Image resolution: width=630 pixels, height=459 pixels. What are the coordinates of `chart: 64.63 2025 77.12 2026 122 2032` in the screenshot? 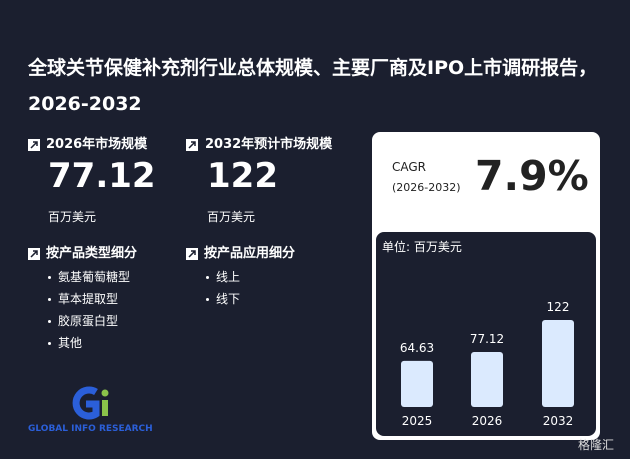 It's located at (487, 364).